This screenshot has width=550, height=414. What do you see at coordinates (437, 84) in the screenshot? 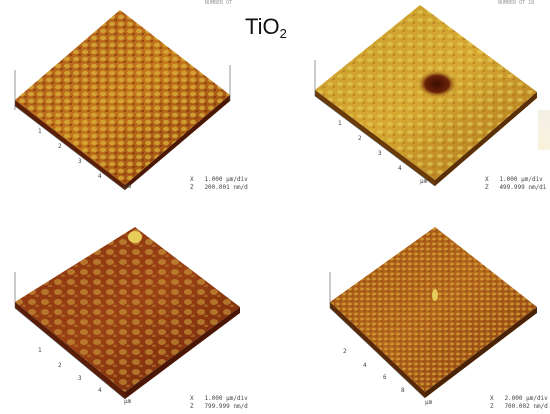
I see `surface-pit` at bounding box center [437, 84].